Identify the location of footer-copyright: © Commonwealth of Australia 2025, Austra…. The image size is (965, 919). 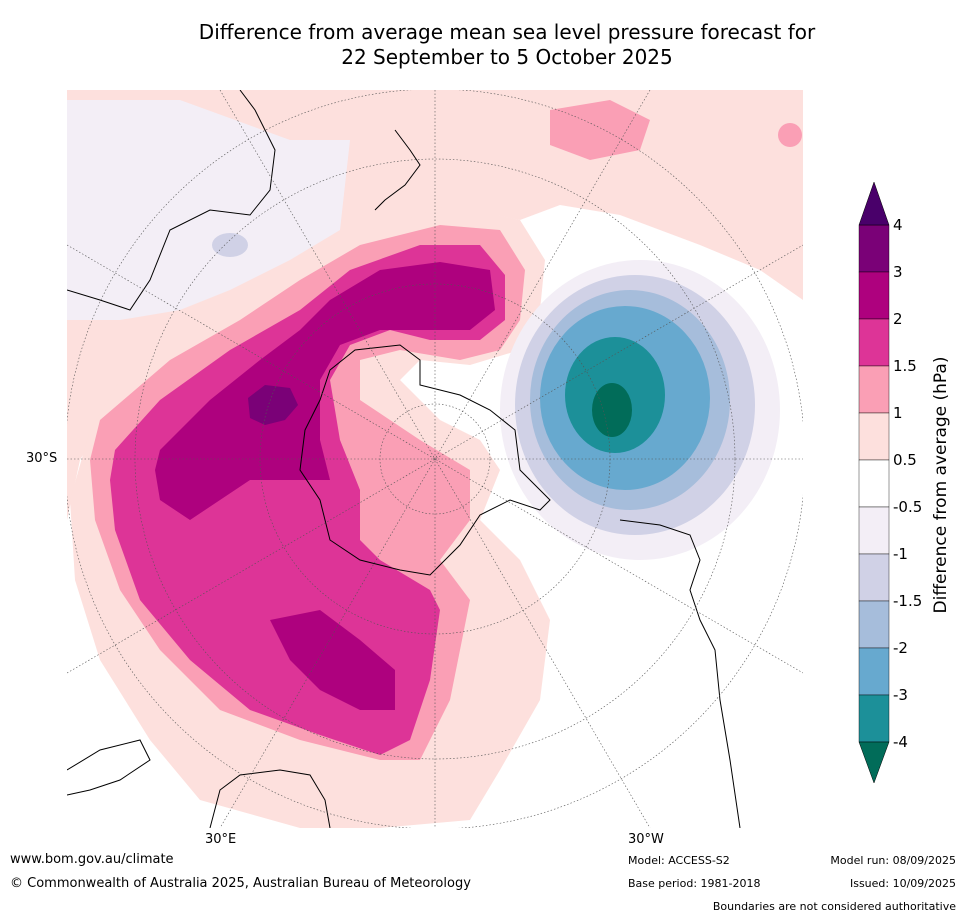
(240, 883).